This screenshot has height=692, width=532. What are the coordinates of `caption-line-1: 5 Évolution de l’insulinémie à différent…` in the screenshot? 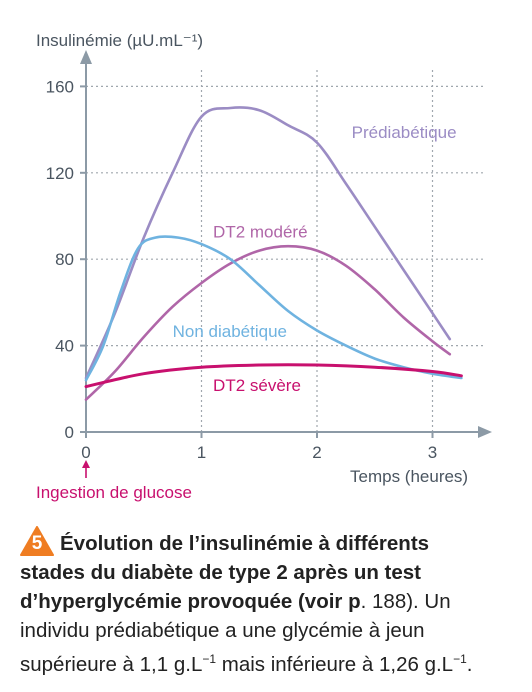 It's located at (270, 542).